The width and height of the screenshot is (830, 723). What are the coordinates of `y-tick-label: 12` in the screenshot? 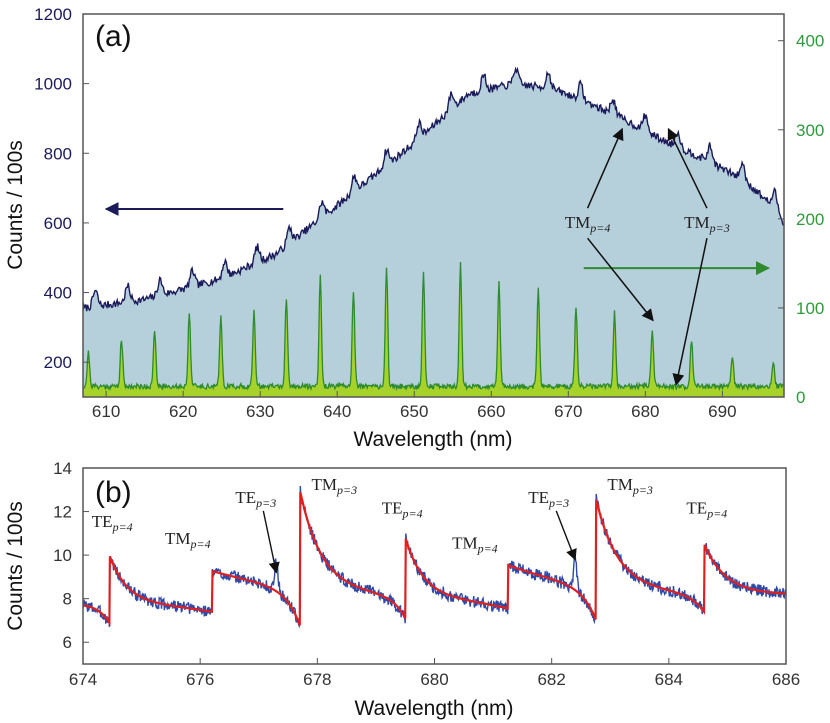 It's located at (62, 512).